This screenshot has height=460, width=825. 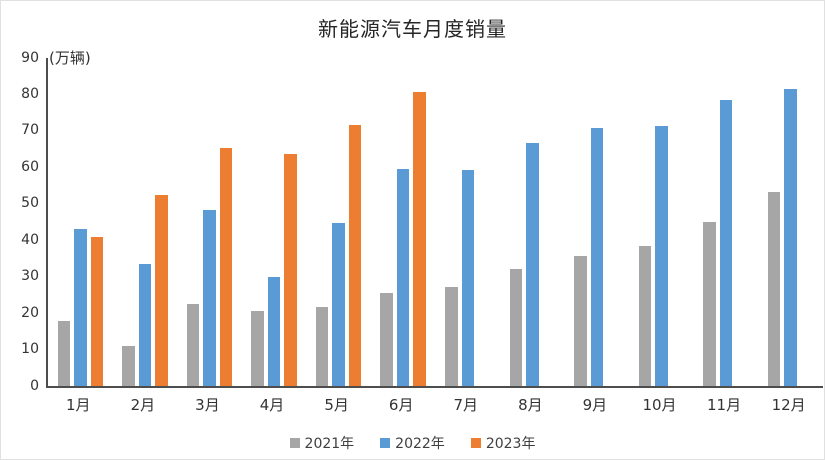 What do you see at coordinates (80, 307) in the screenshot?
I see `bar-2022年-1月` at bounding box center [80, 307].